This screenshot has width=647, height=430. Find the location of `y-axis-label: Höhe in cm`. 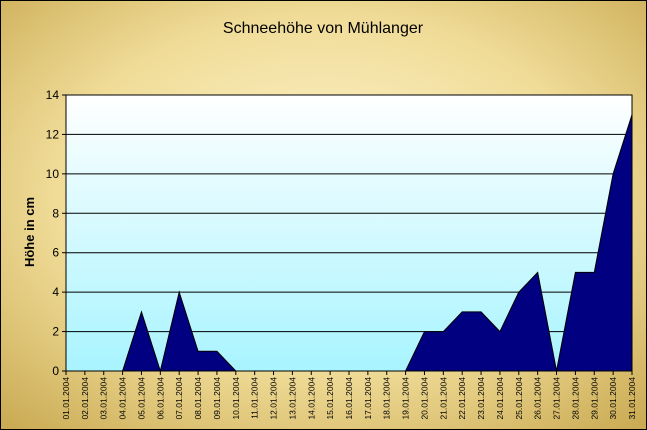

y-axis-label: Höhe in cm is located at coordinates (29, 232).